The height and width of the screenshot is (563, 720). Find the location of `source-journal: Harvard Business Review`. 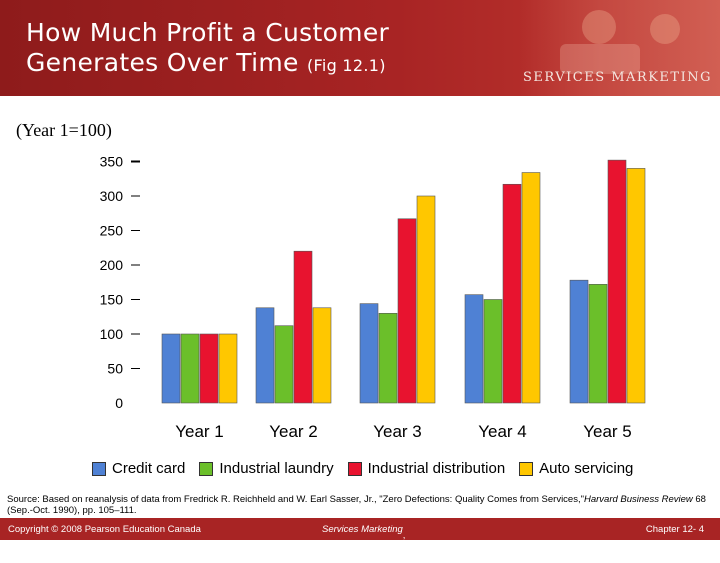

source-journal: Harvard Business Review is located at coordinates (638, 499).